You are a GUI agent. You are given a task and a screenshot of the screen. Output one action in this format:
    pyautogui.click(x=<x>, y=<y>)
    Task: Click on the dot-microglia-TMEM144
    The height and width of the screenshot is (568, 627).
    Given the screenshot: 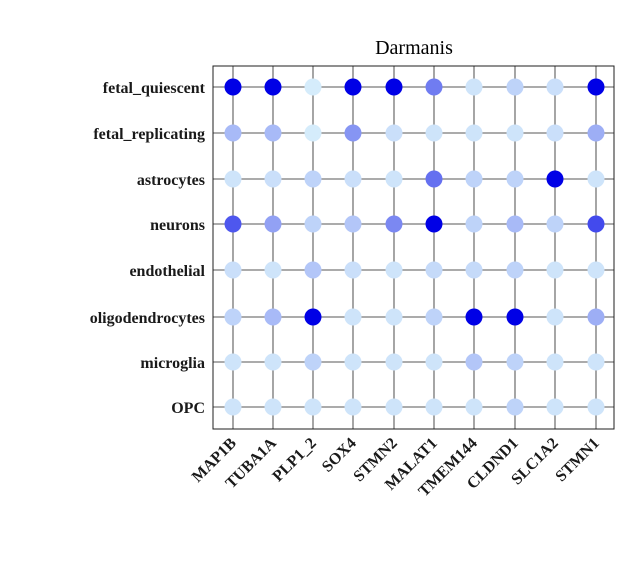 What is the action you would take?
    pyautogui.click(x=474, y=362)
    